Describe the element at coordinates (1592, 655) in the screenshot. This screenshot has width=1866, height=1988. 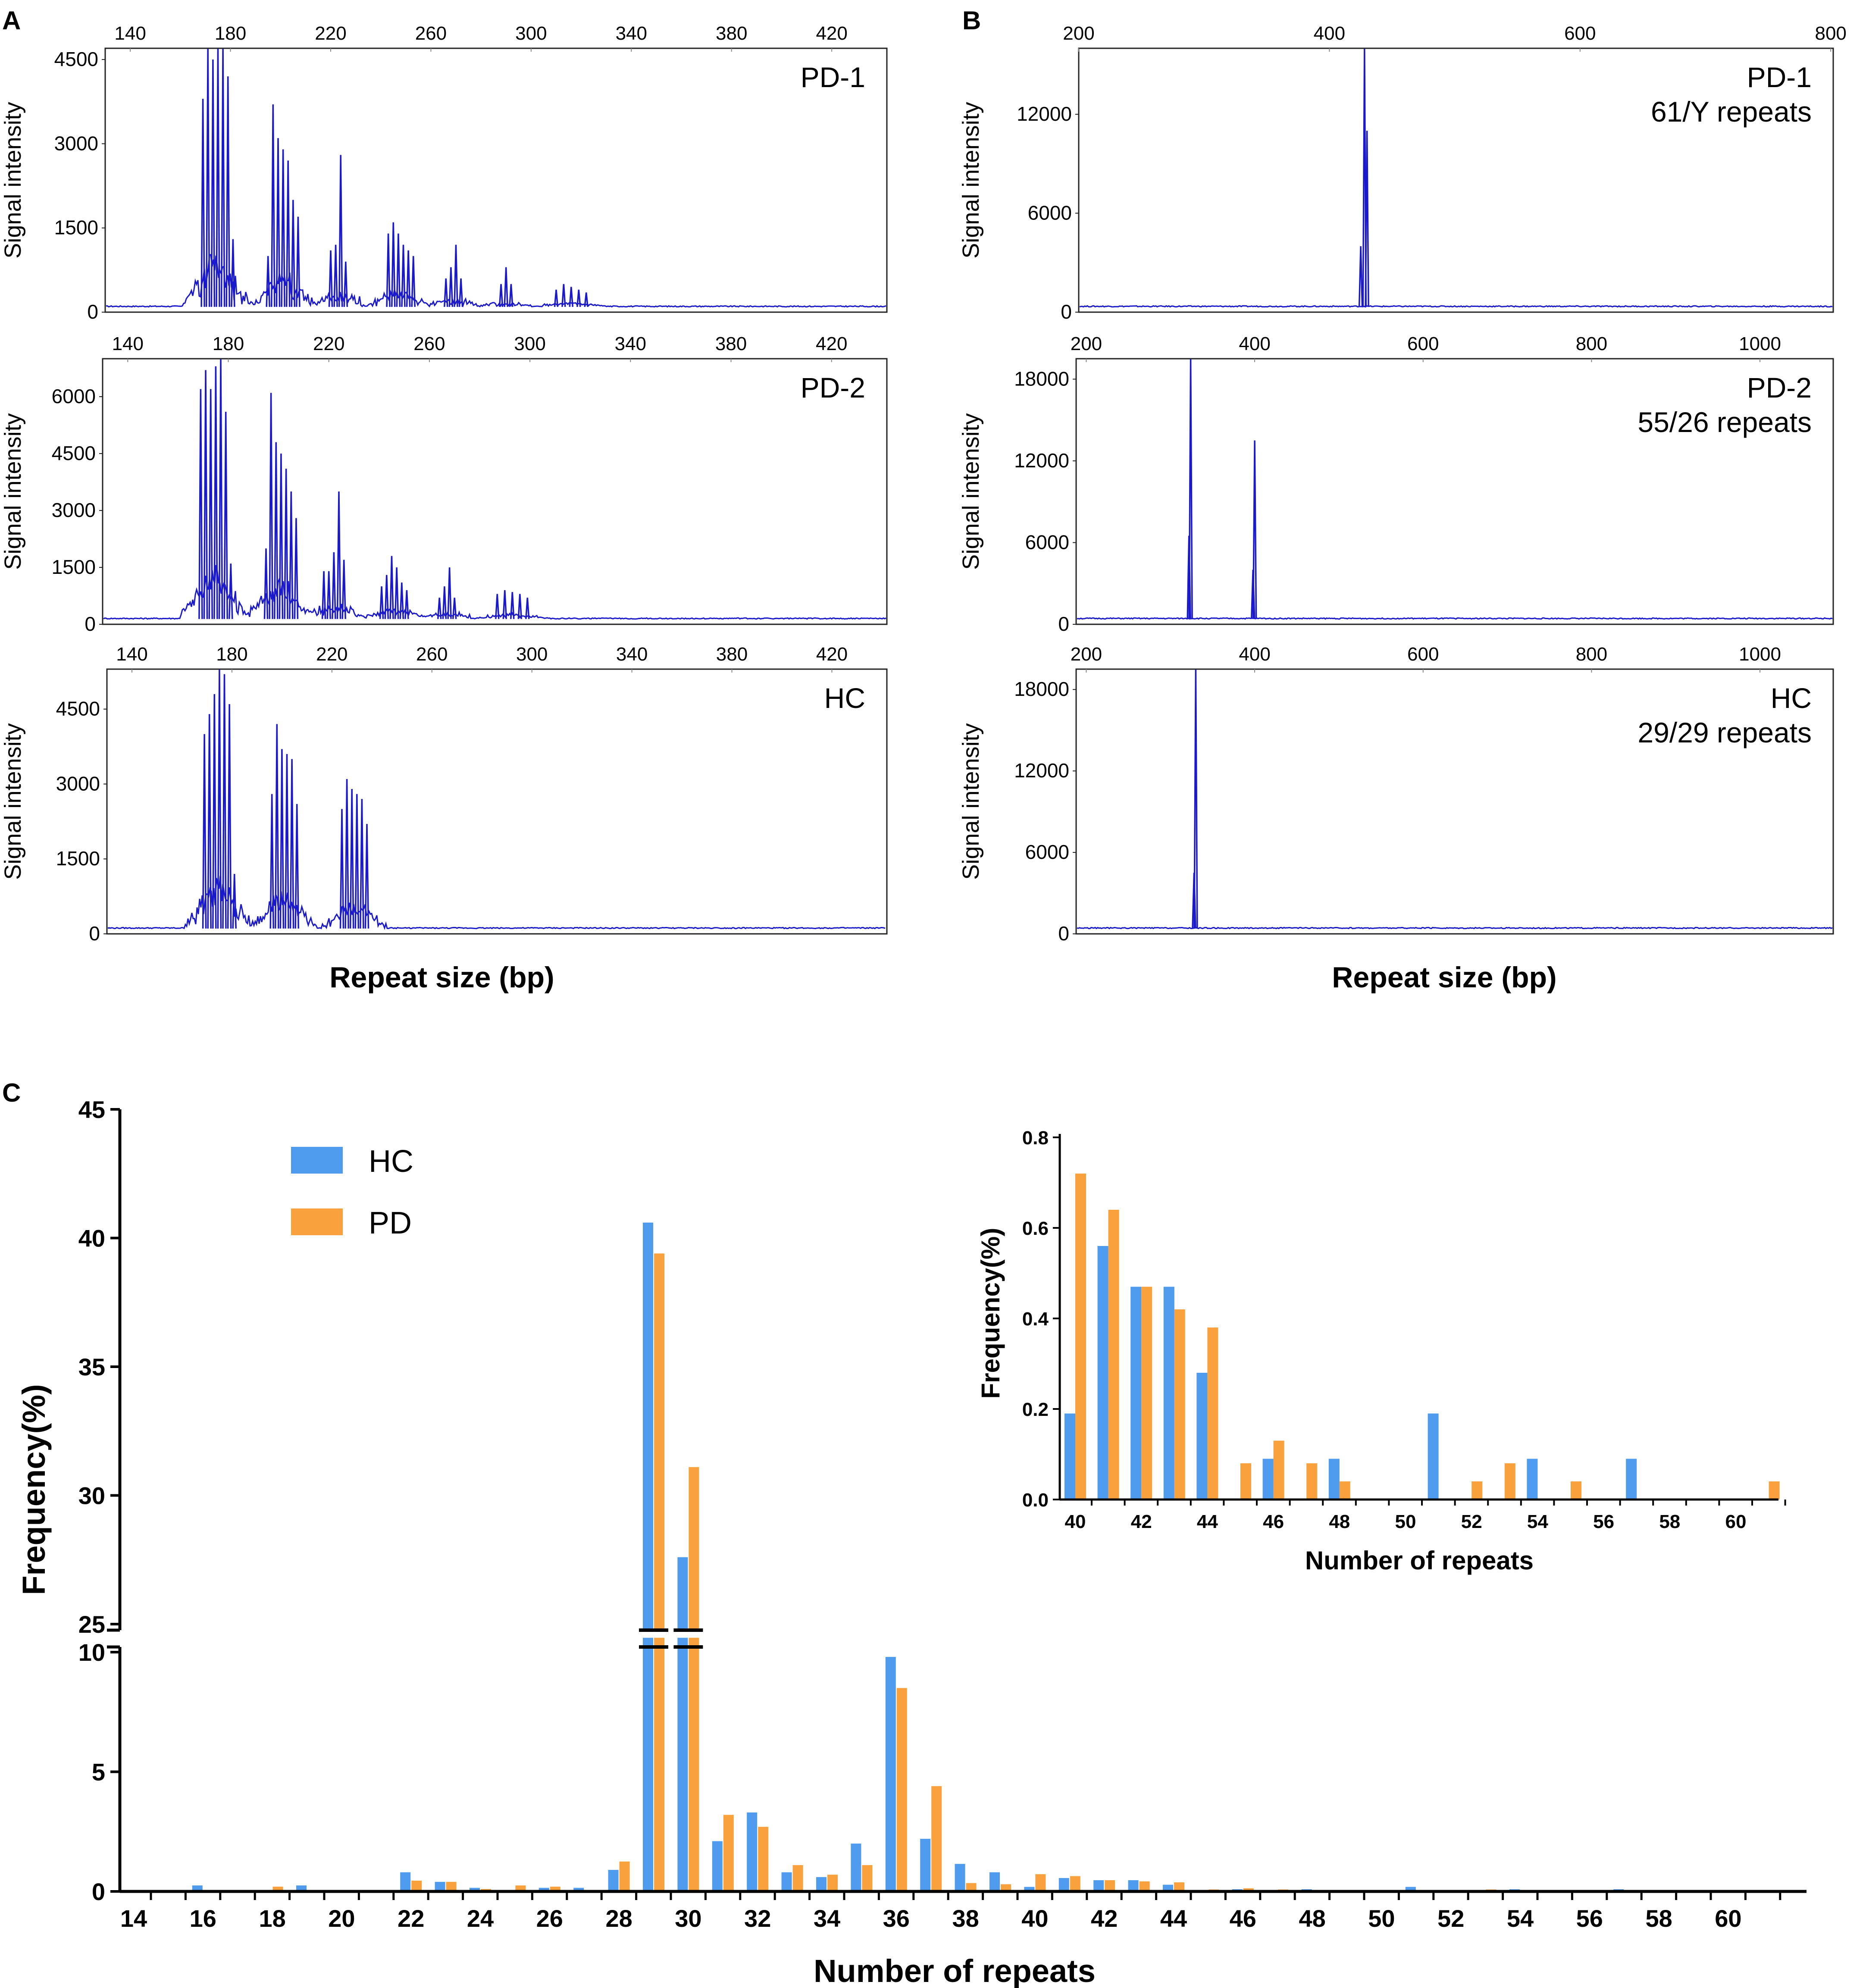
I see `panelb-hc-x-tick-800: 800` at that location.